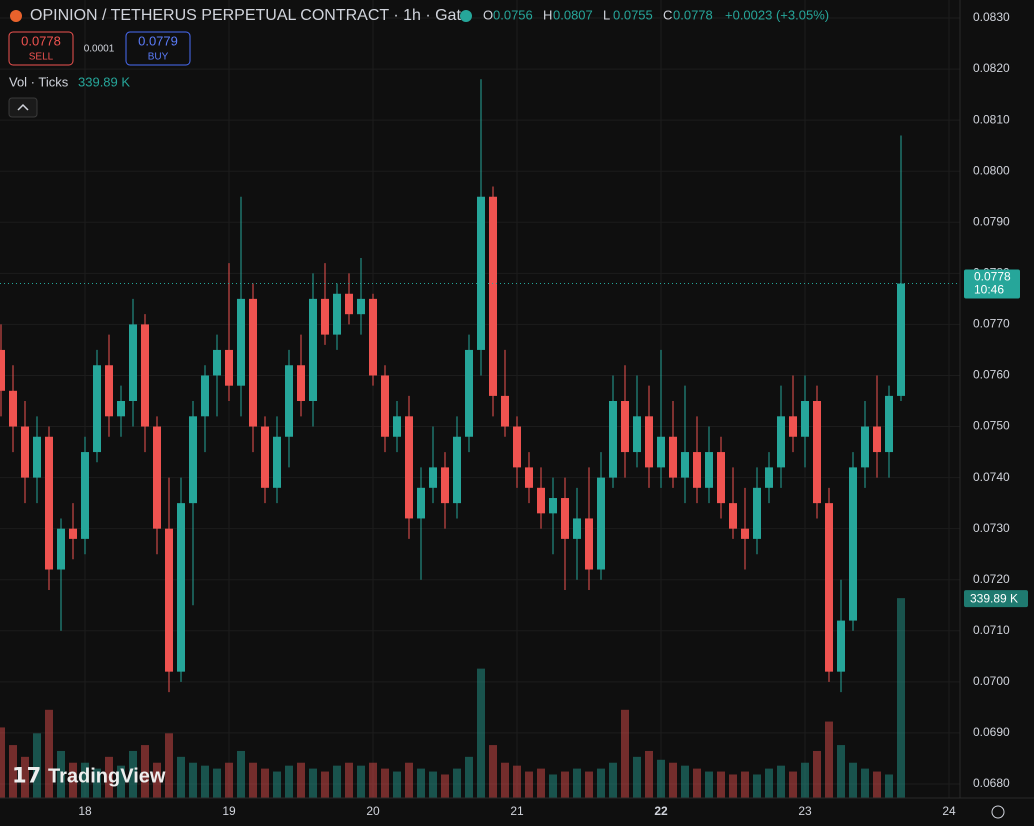 The height and width of the screenshot is (826, 1034). I want to click on buy-label: BUY, so click(158, 57).